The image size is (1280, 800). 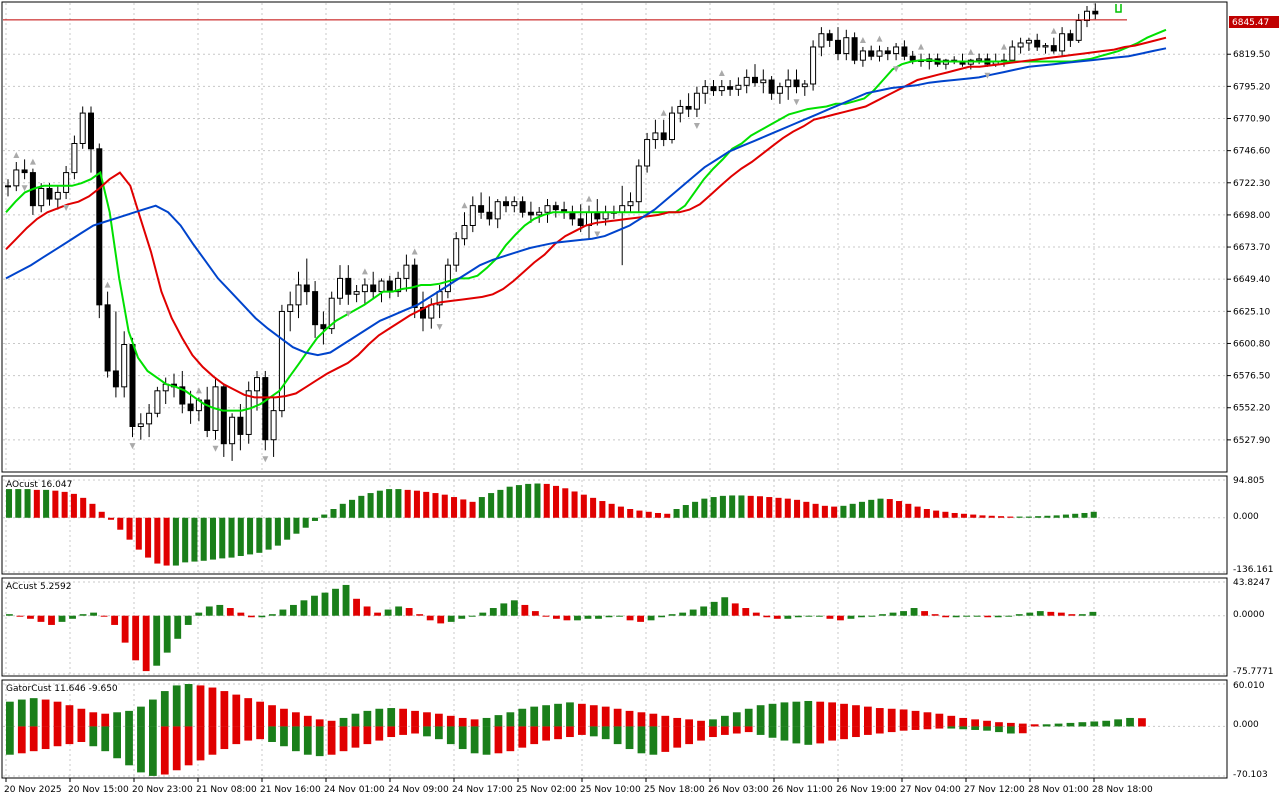 What do you see at coordinates (1250, 775) in the screenshot?
I see `gator-tick-bottom: -70.103` at bounding box center [1250, 775].